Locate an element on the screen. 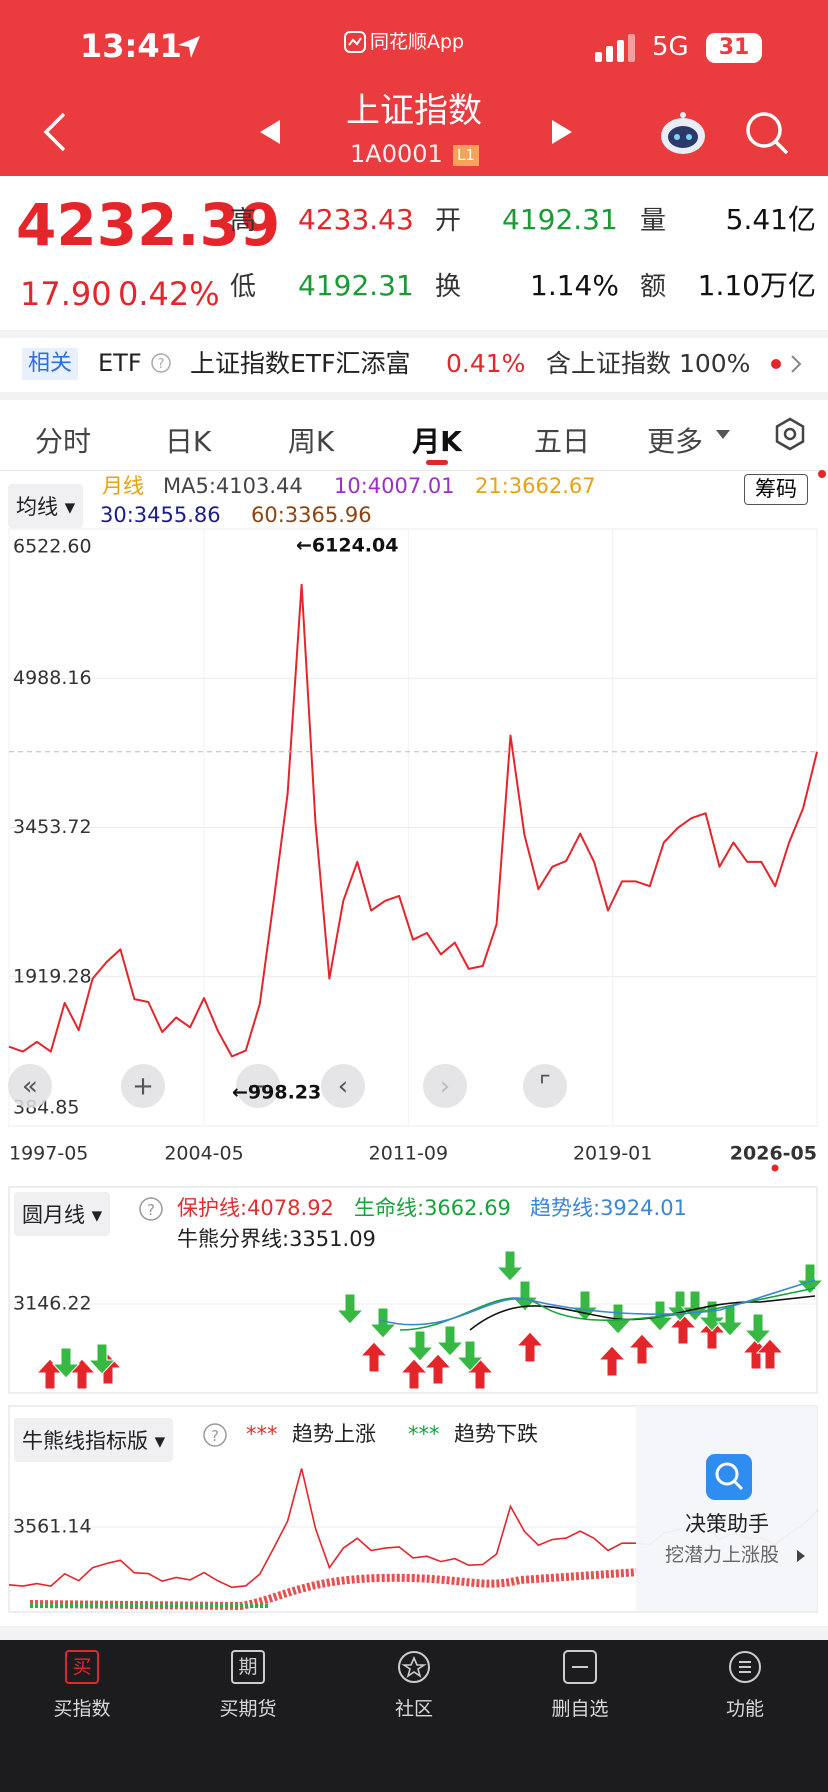  promo-title: 决策助手 is located at coordinates (727, 1524).